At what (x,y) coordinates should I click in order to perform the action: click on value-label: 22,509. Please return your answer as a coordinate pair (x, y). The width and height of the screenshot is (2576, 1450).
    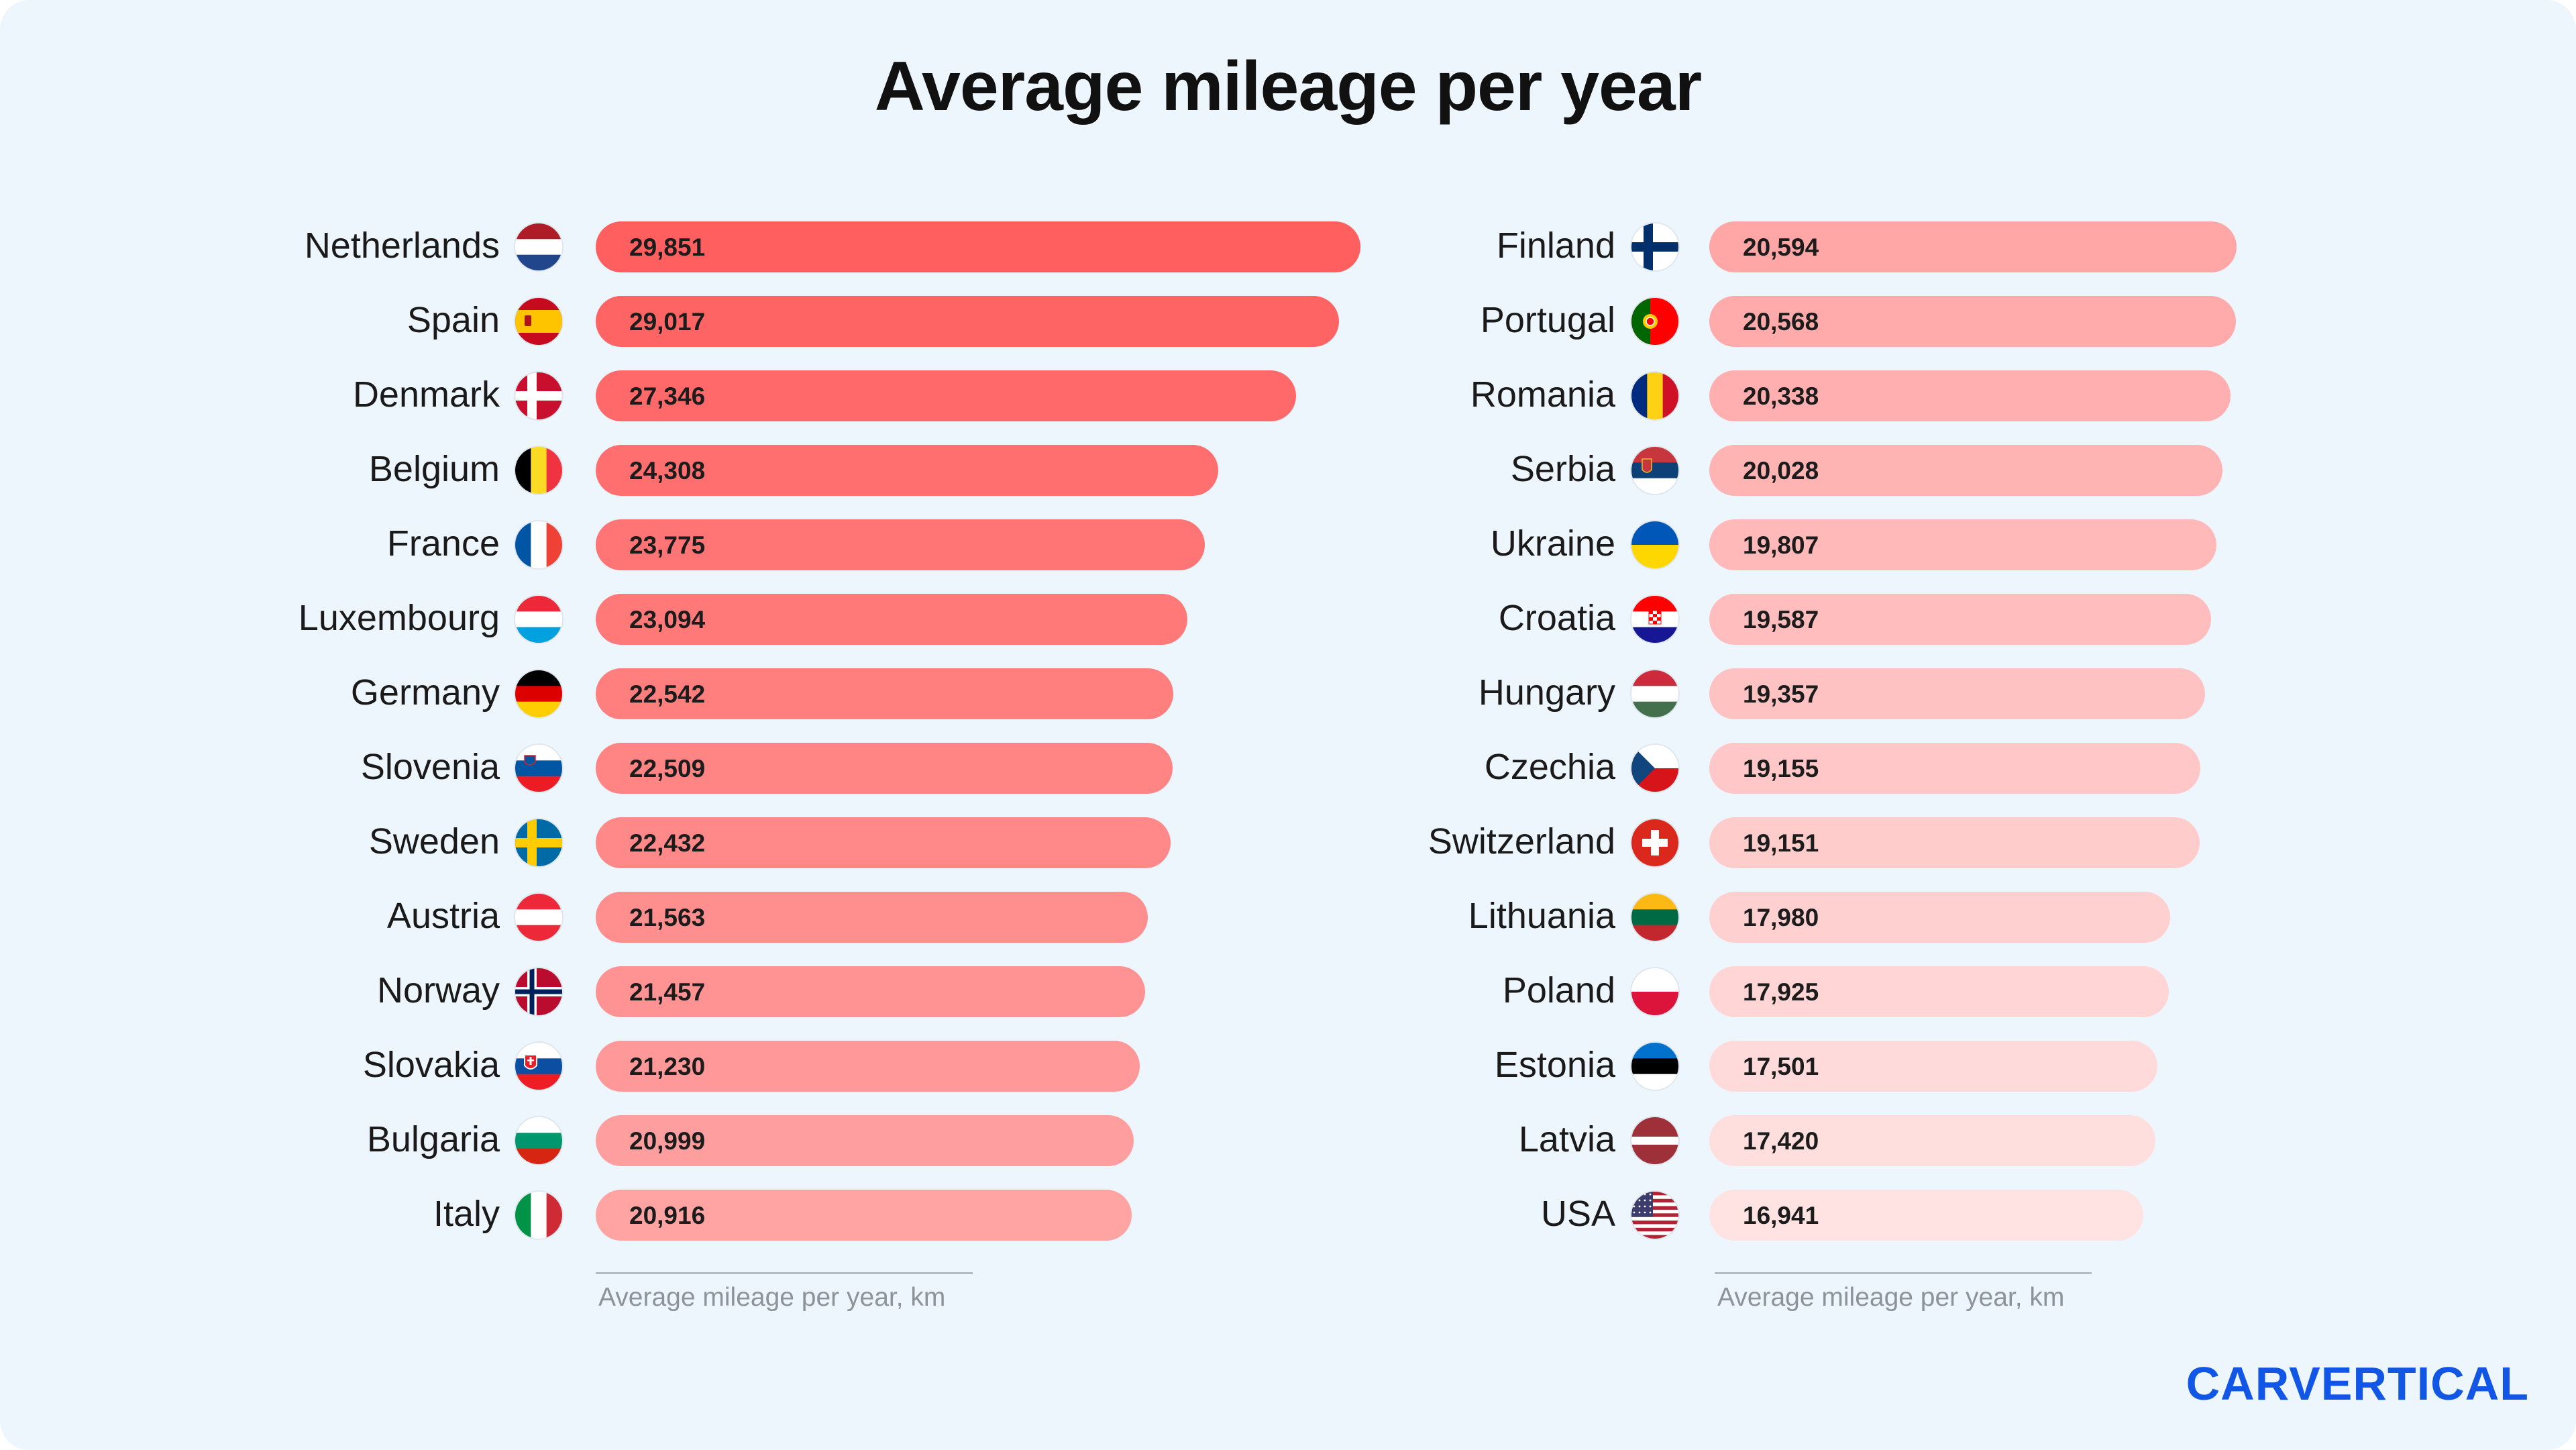
    Looking at the image, I should click on (667, 768).